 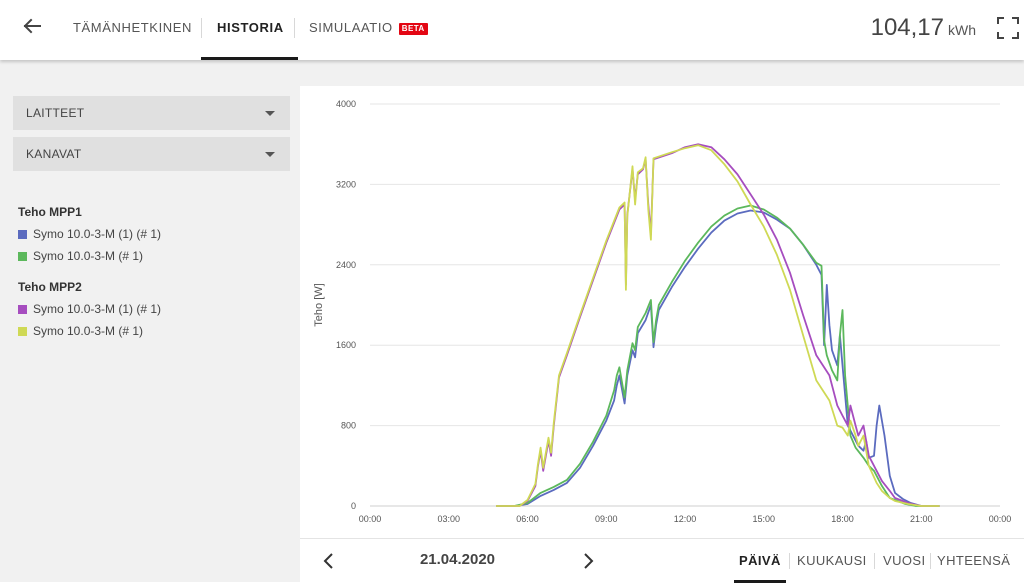 What do you see at coordinates (50, 212) in the screenshot?
I see `legend-group-title: Teho MPP1` at bounding box center [50, 212].